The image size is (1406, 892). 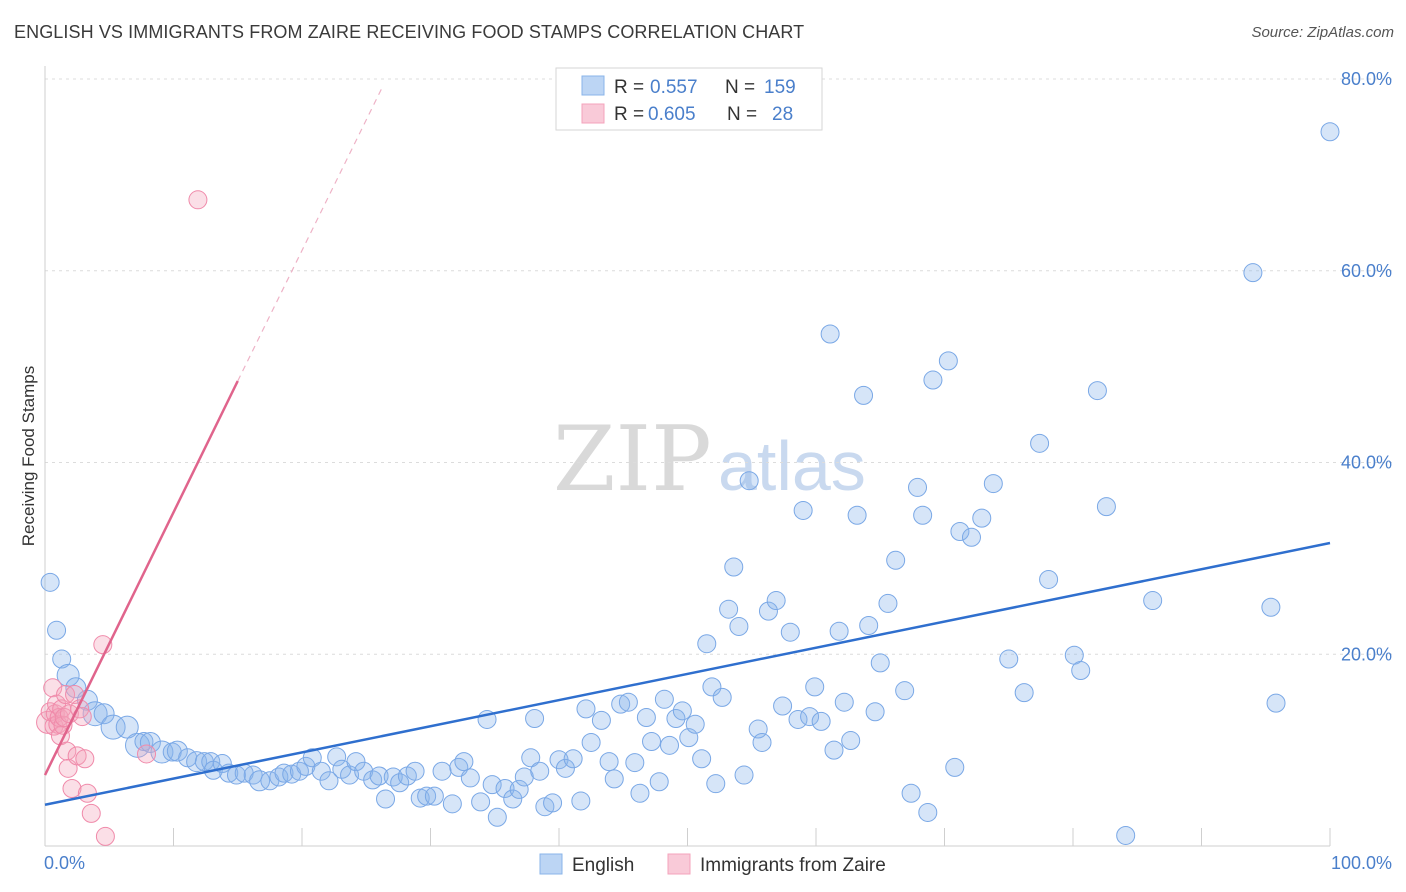 What do you see at coordinates (141, 578) in the screenshot?
I see `zaire-trendline` at bounding box center [141, 578].